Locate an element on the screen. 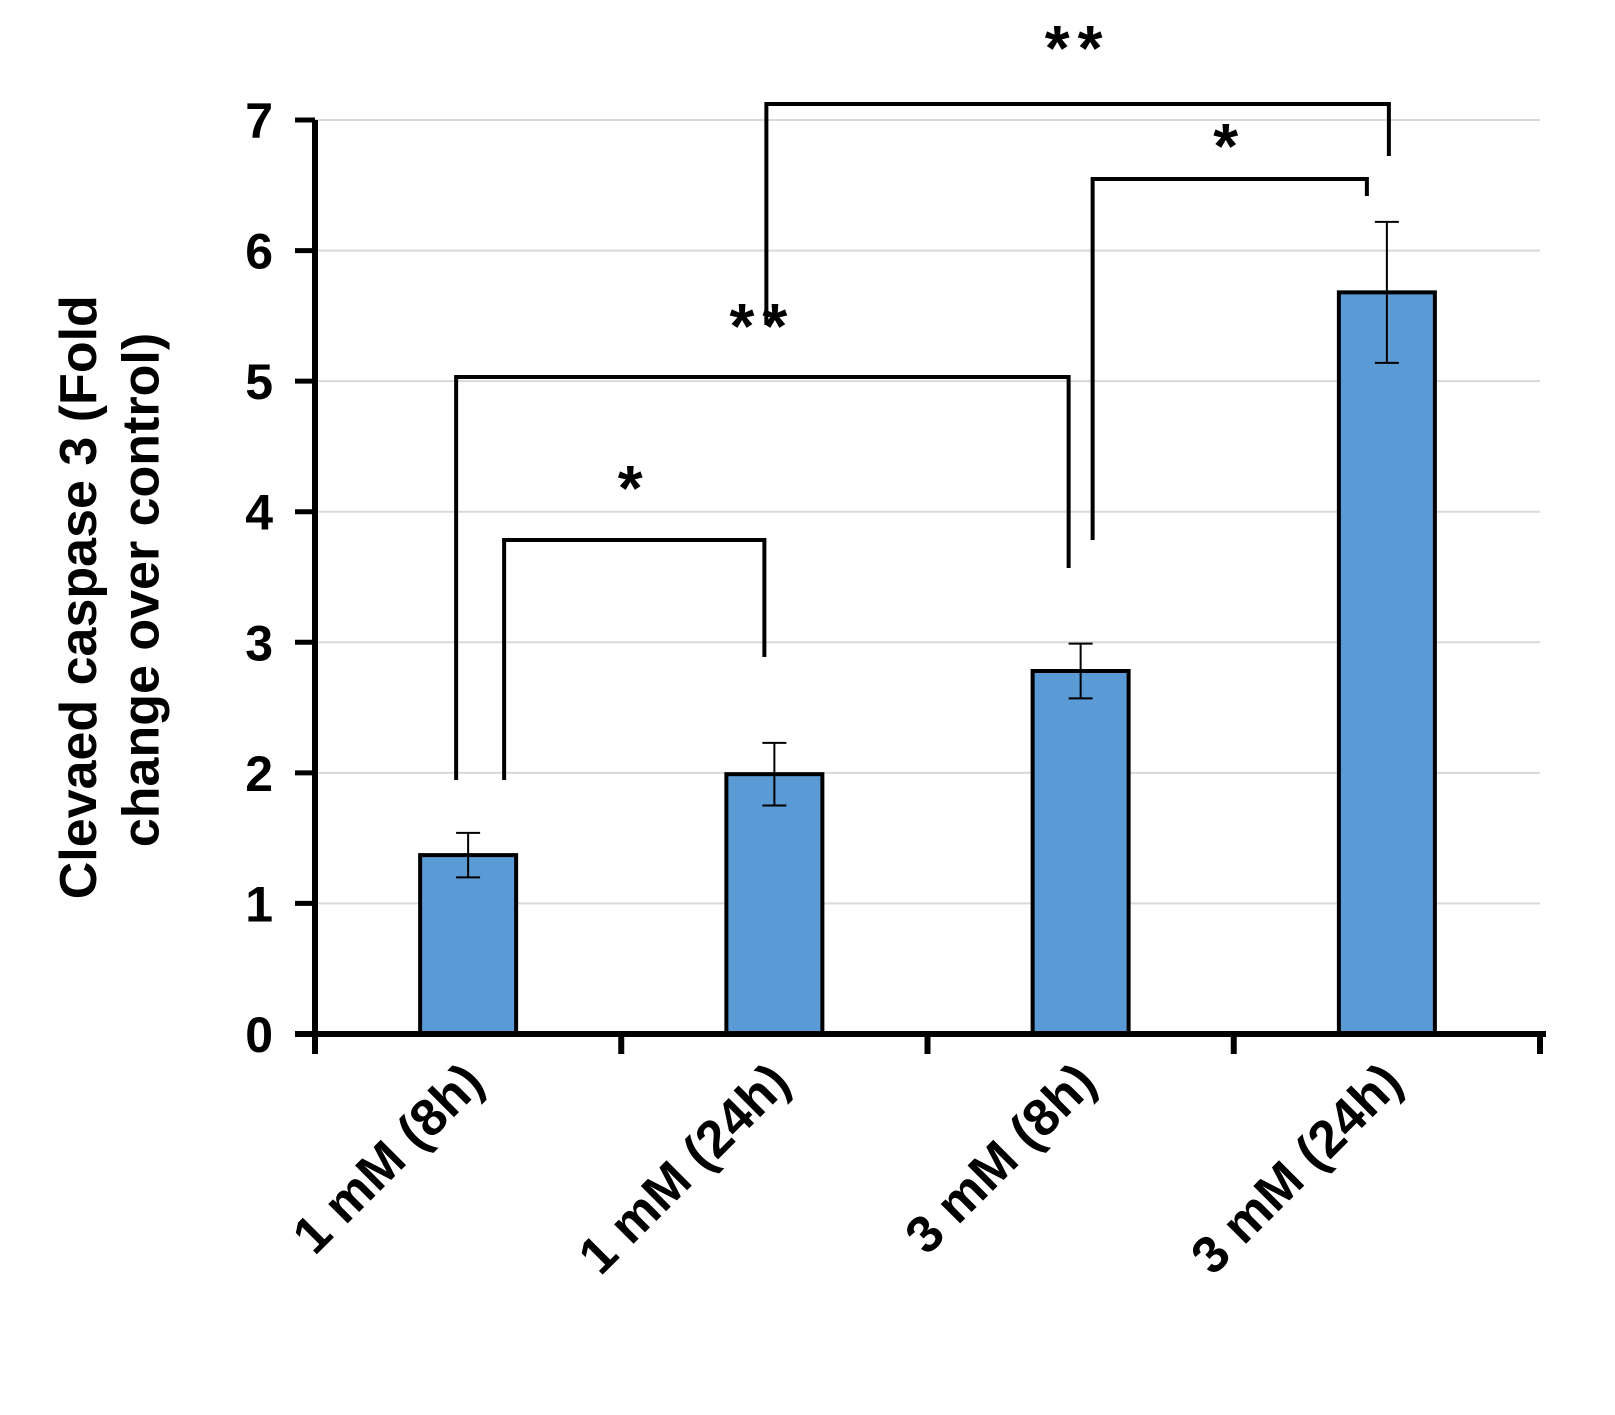 This screenshot has height=1415, width=1615. y-tick-label: 6 is located at coordinates (259, 252).